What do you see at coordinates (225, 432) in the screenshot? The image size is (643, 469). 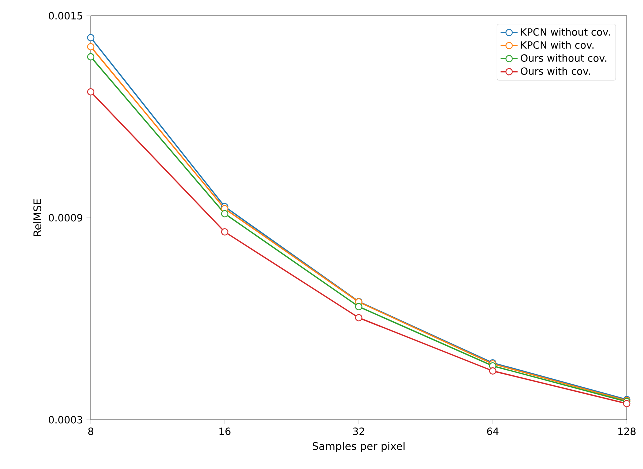 I see `x-tick-label: 16` at bounding box center [225, 432].